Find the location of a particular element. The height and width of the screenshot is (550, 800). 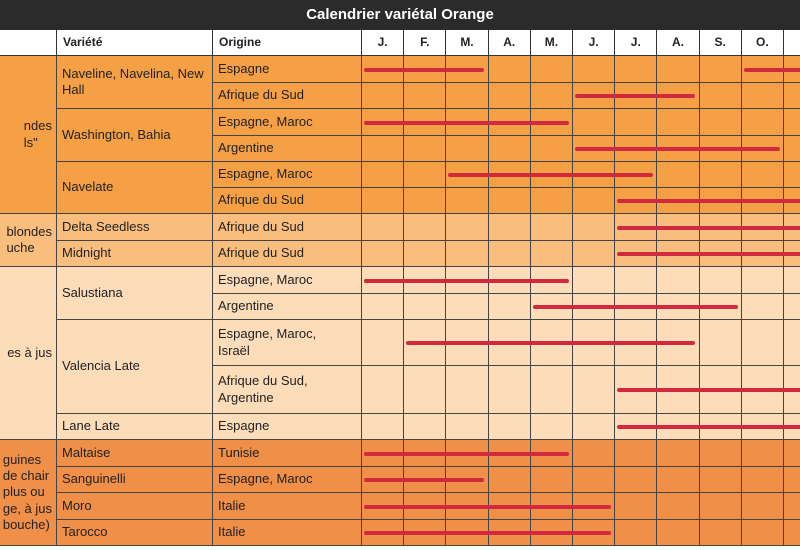

header-month: F. is located at coordinates (425, 43).